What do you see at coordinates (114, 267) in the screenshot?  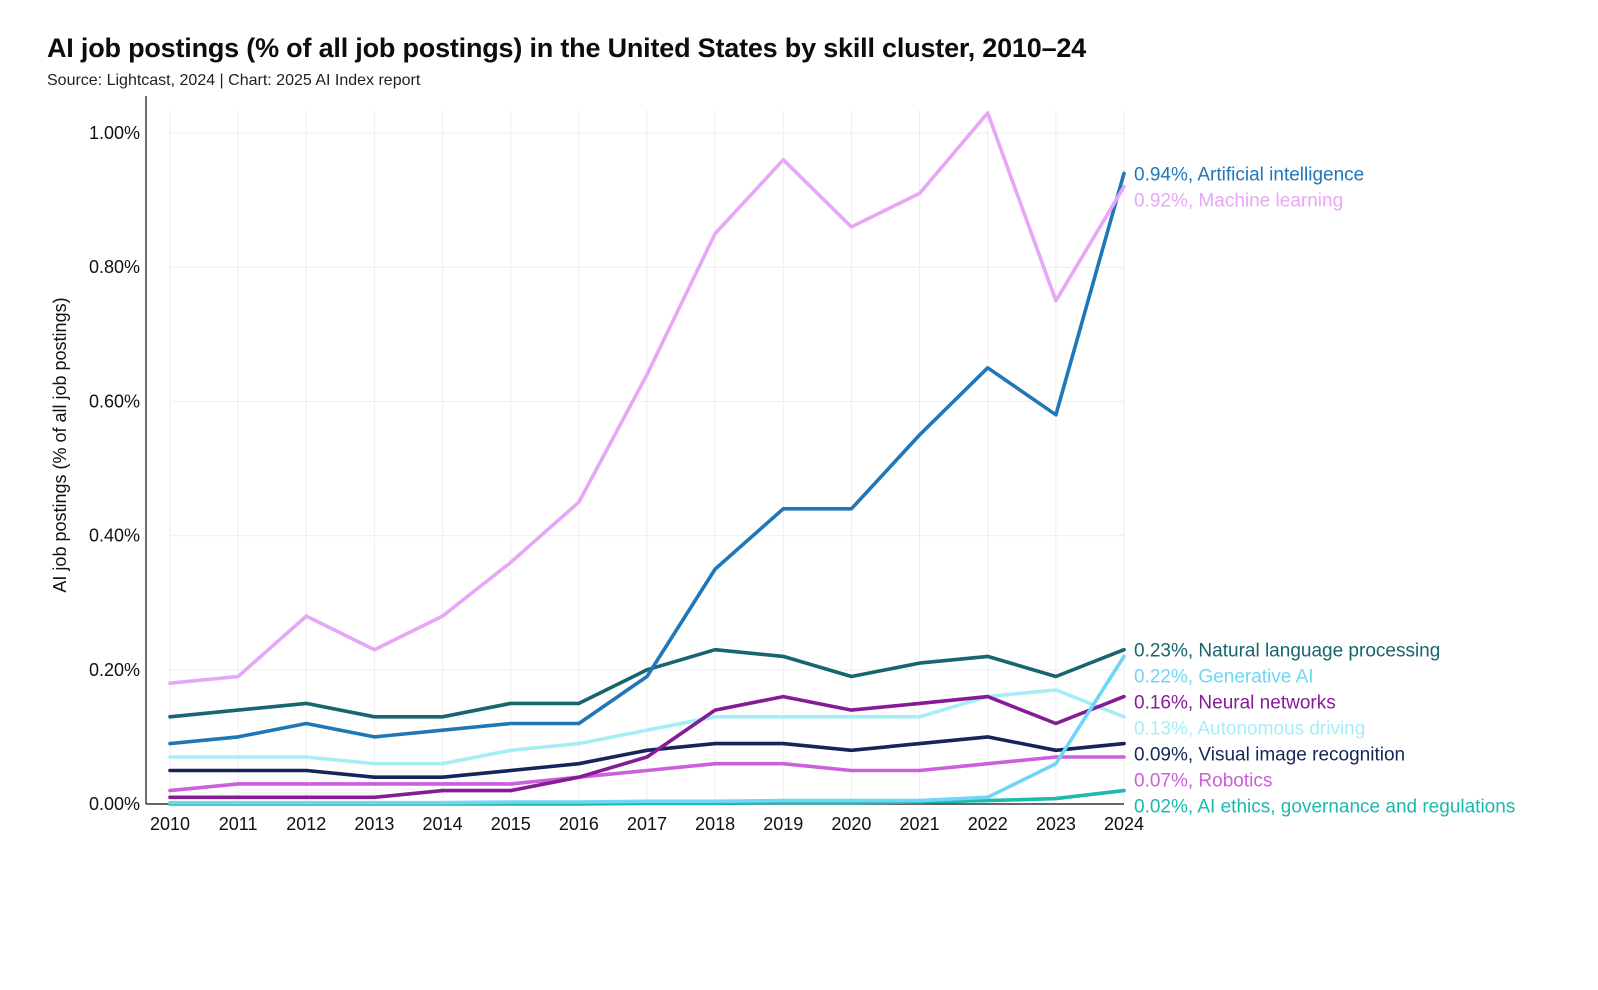 I see `y-tick-label: 0.80%` at bounding box center [114, 267].